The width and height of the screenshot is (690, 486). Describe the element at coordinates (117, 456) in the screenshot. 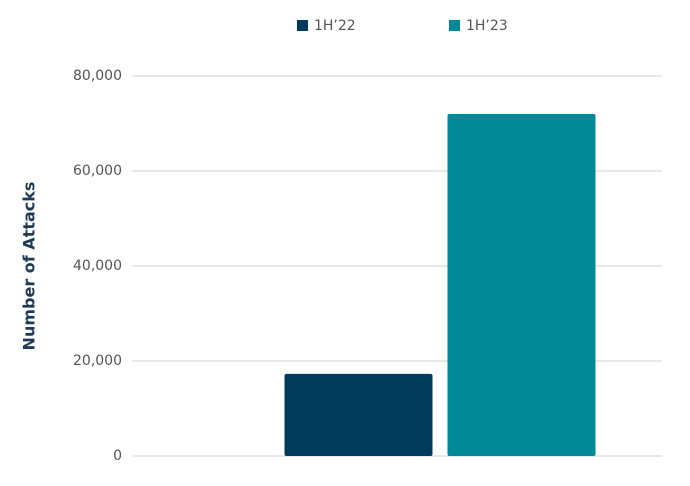

I see `y-tick-label: 0` at that location.